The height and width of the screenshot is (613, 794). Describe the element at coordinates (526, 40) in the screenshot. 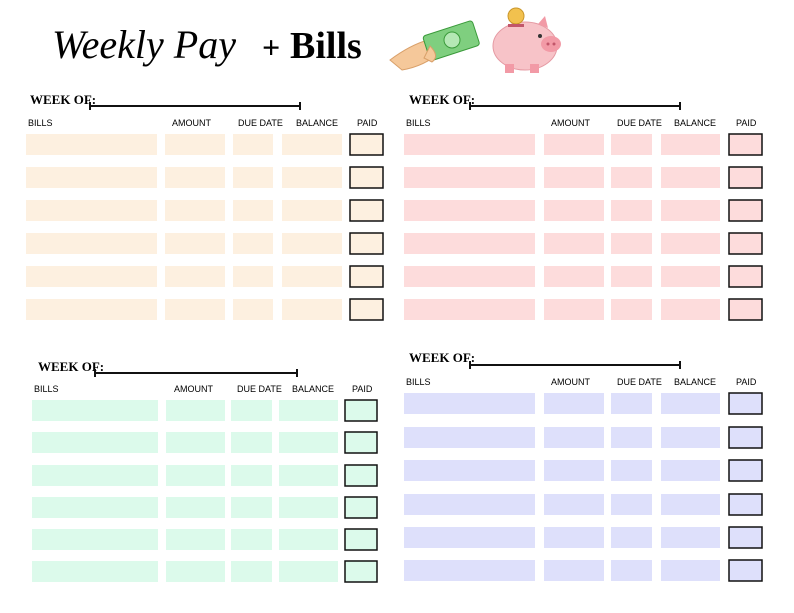

I see `piggy-bank-icon` at that location.